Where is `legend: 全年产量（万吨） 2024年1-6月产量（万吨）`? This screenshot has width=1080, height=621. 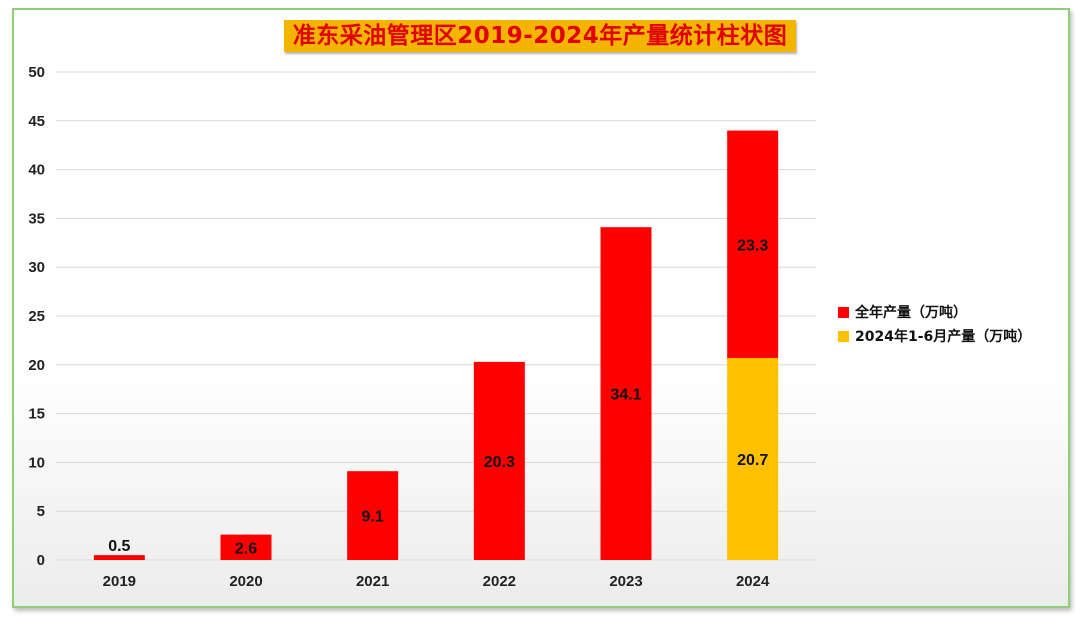 legend: 全年产量（万吨） 2024年1-6月产量（万吨） is located at coordinates (934, 324).